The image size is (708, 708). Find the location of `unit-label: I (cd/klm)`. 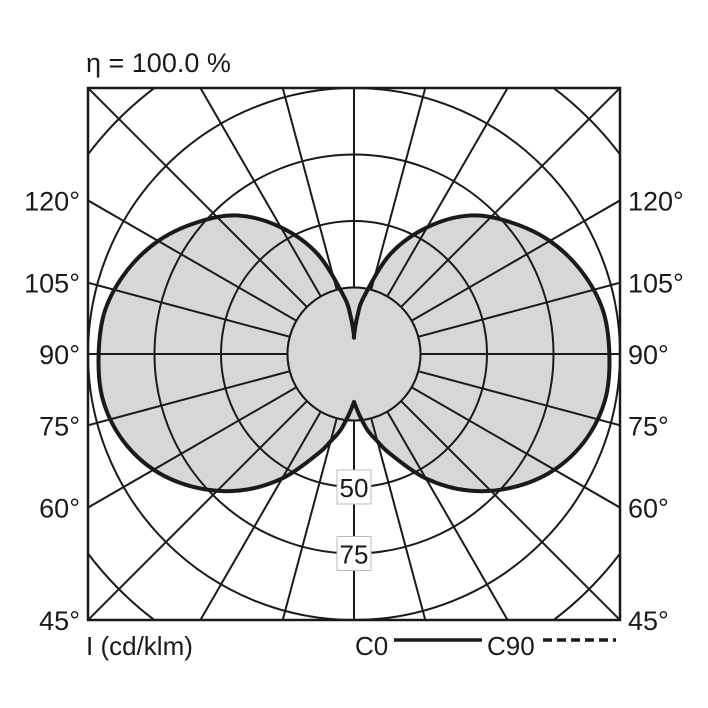

unit-label: I (cd/klm) is located at coordinates (139, 646).